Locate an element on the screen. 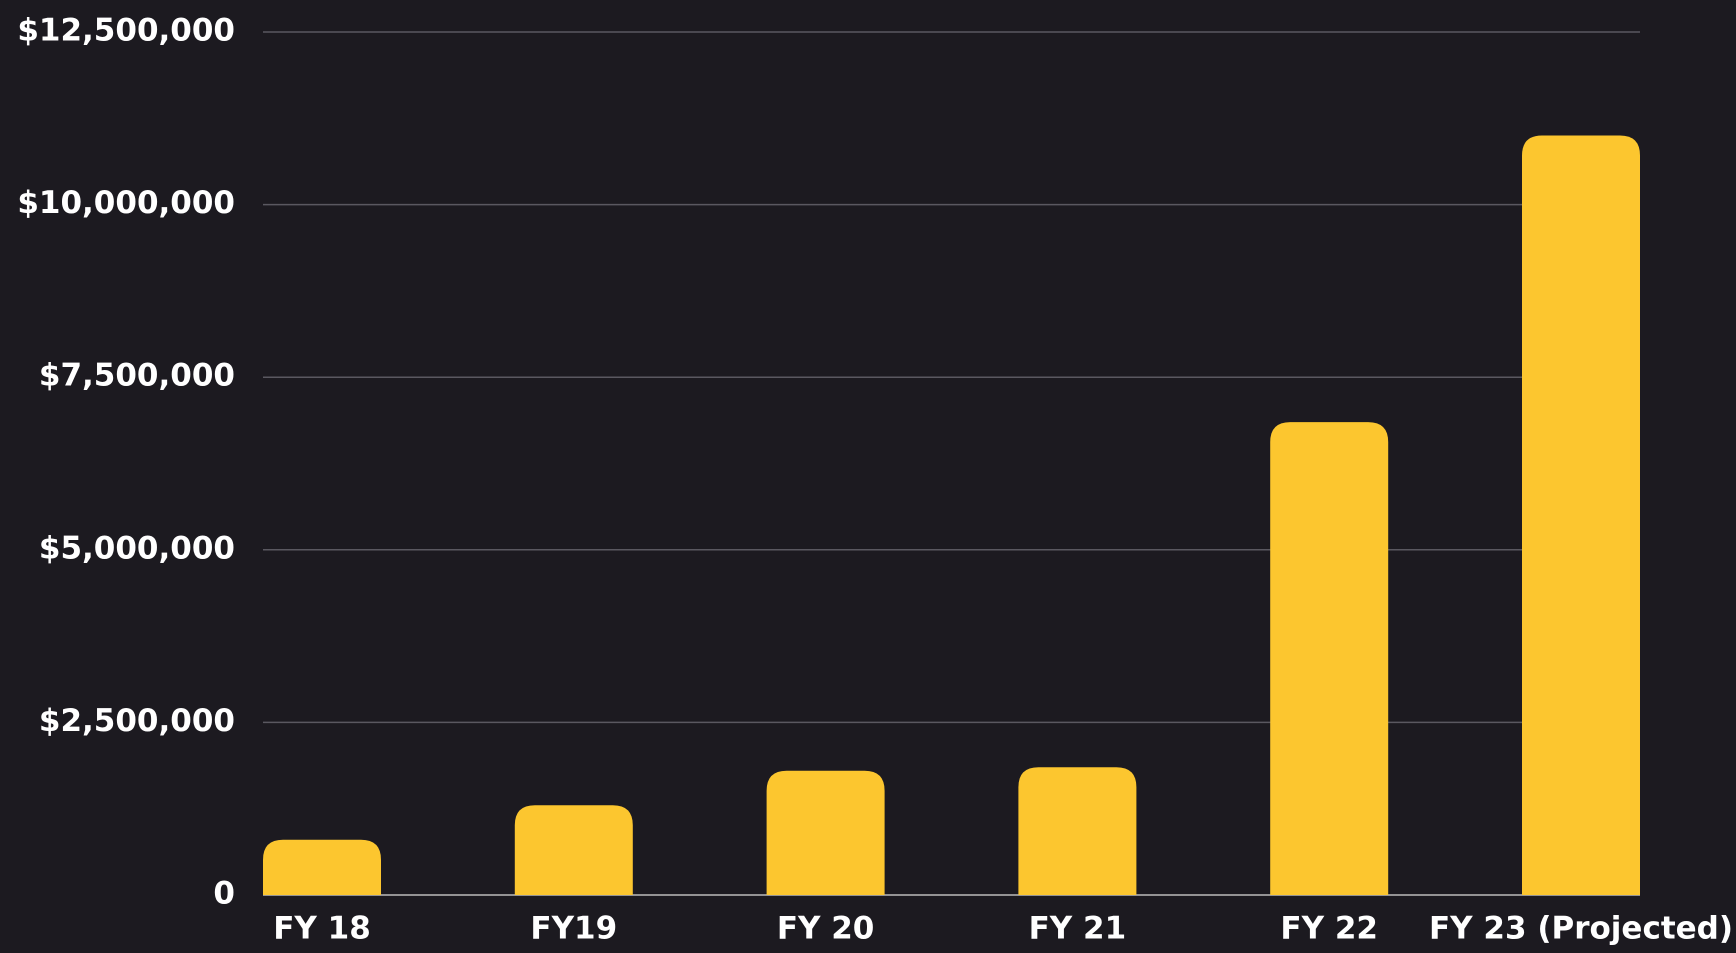  x-tick-label: FY 23 (Projected) is located at coordinates (1581, 929).